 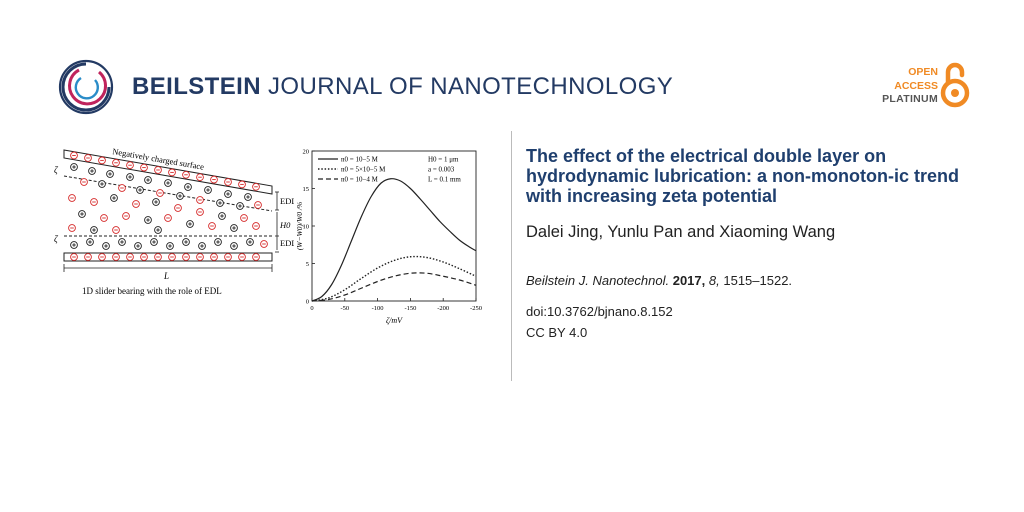 I want to click on x-tick-label: -250, so click(x=476, y=308).